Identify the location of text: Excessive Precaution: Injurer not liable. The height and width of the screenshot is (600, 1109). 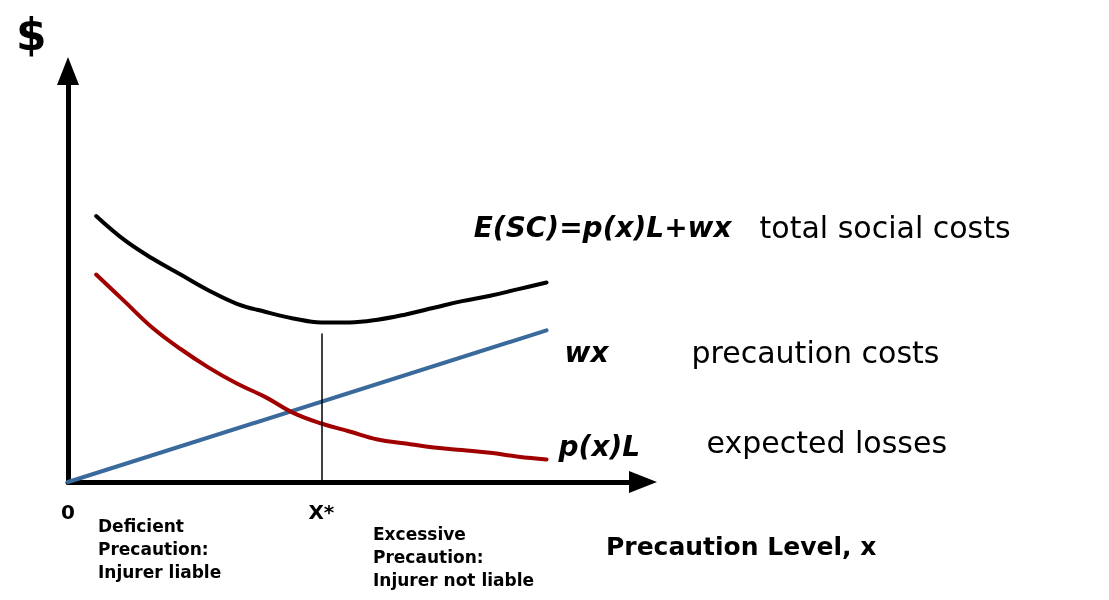
(454, 556).